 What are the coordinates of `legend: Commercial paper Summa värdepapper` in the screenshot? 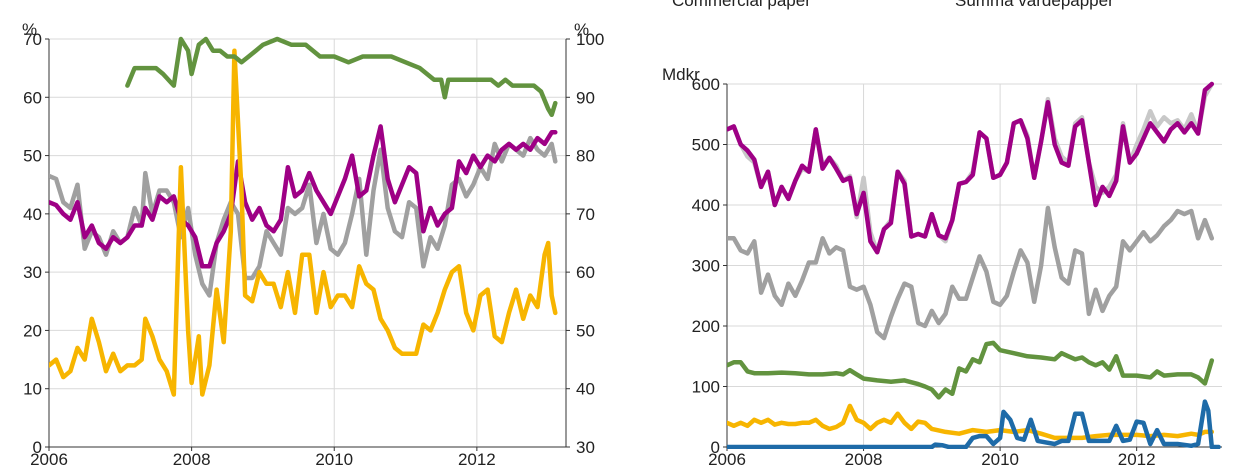 It's located at (893, 5).